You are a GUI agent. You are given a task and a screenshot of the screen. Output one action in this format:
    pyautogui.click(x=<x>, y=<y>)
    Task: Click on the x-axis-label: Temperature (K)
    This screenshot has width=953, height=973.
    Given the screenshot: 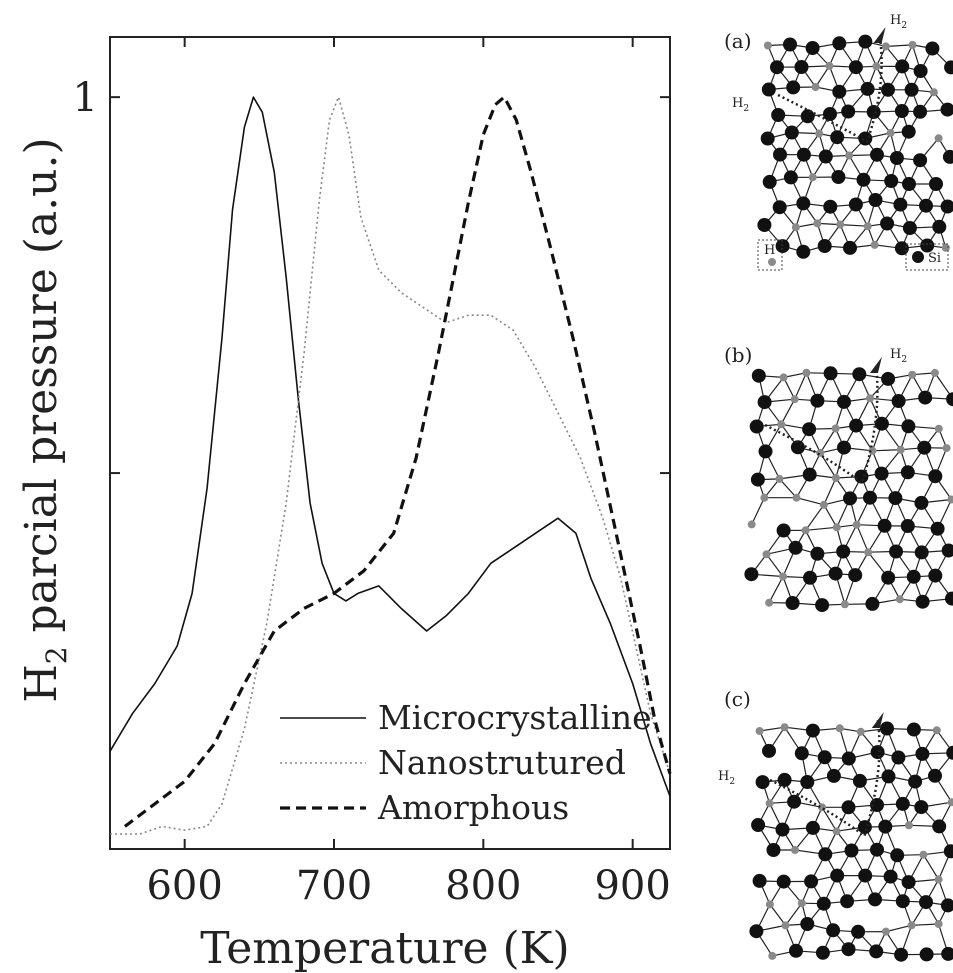 What is the action you would take?
    pyautogui.click(x=384, y=948)
    